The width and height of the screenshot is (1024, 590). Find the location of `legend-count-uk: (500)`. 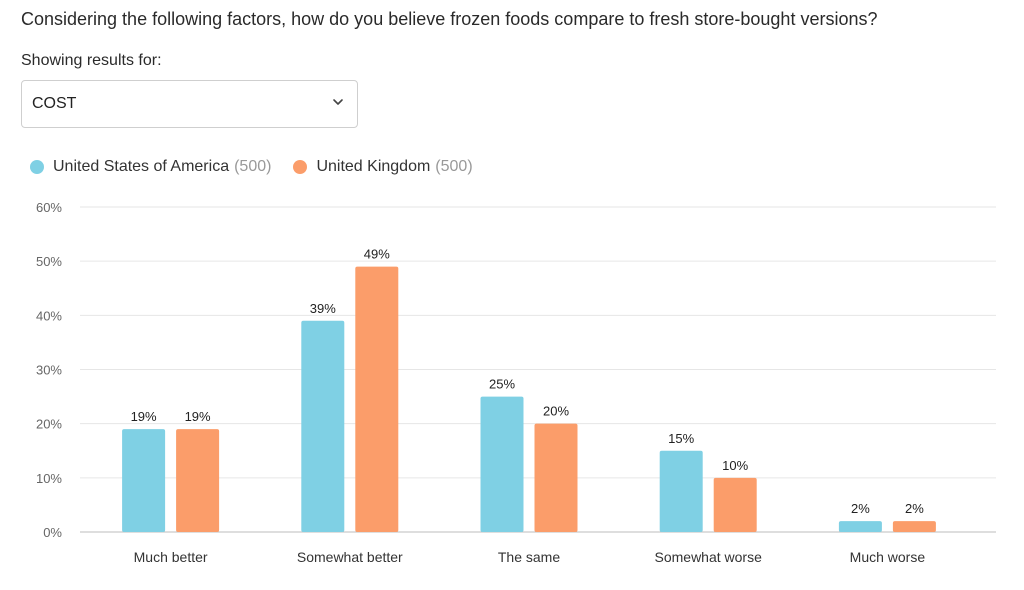

legend-count-uk: (500) is located at coordinates (454, 166).